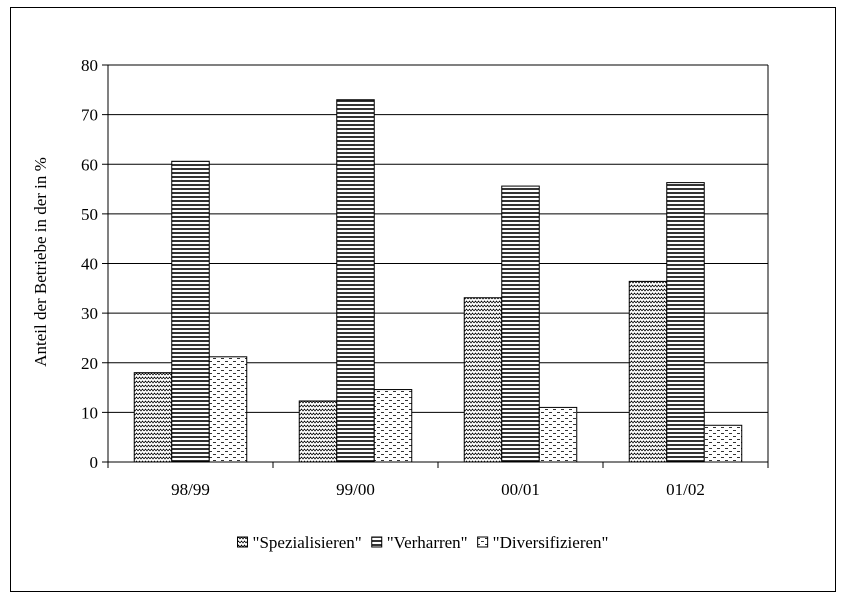 This screenshot has width=846, height=604. I want to click on y-tick-label: 60, so click(89, 164).